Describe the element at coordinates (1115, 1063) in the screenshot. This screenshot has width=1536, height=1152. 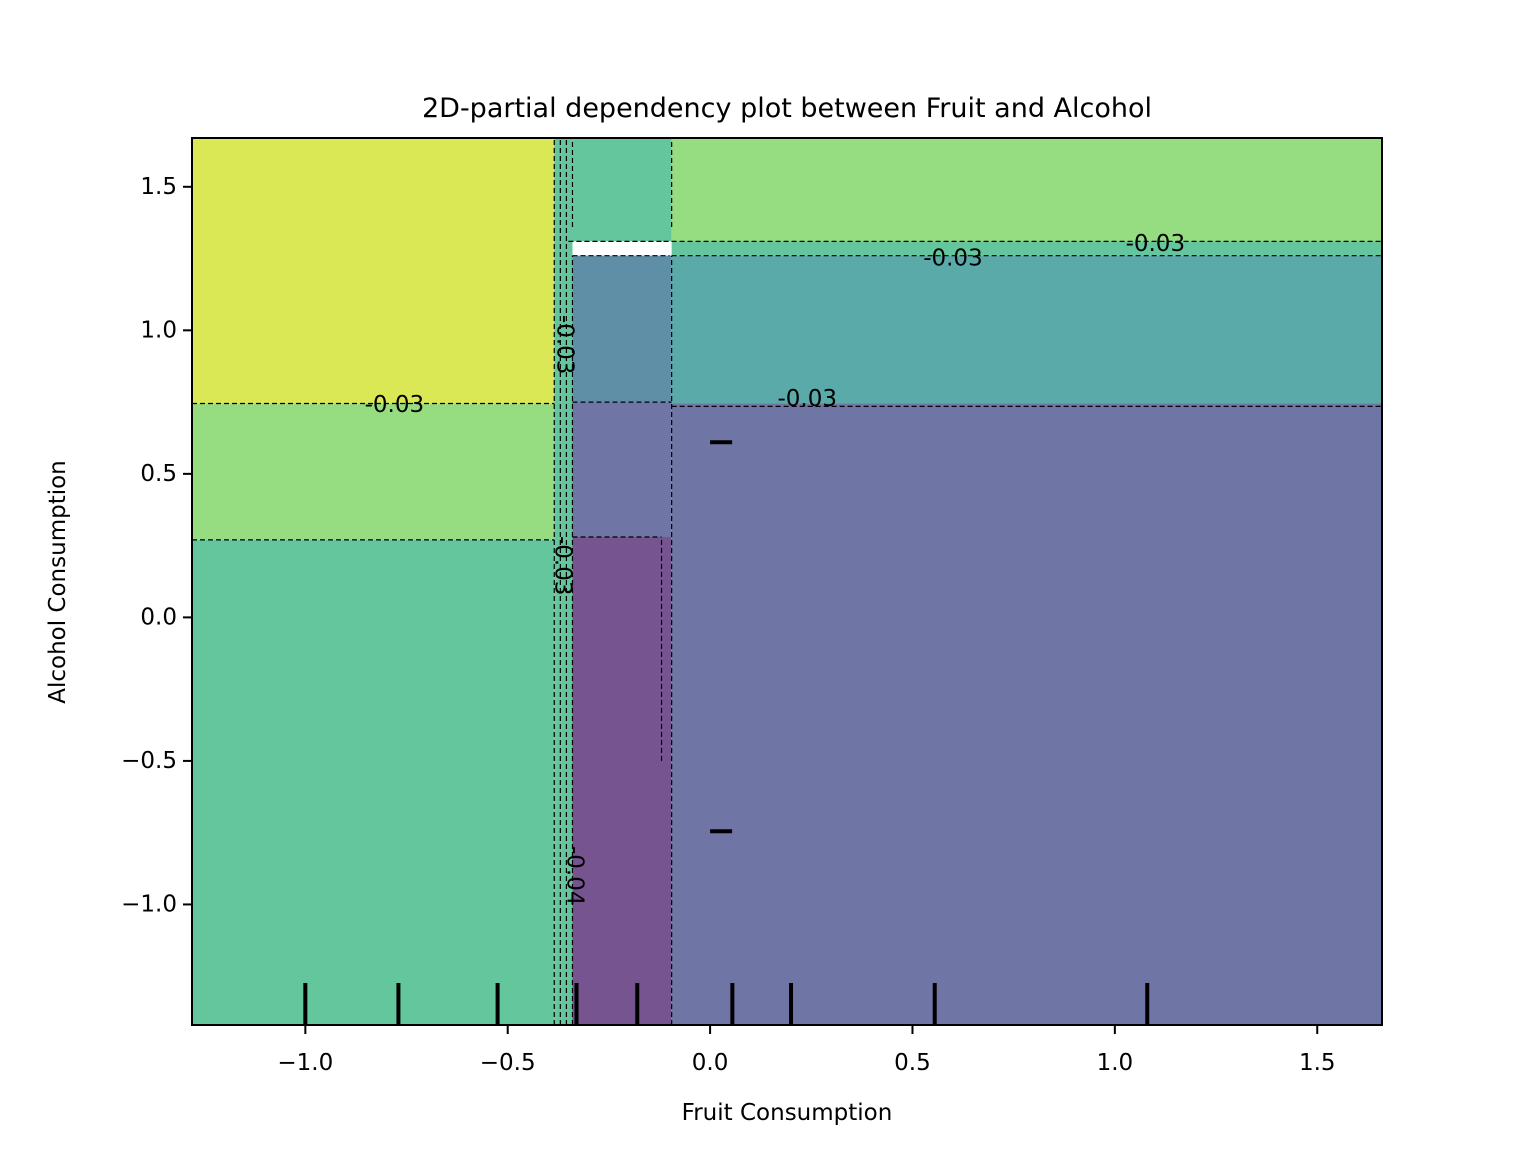
I see `x-tick-label-4: 1.0` at that location.